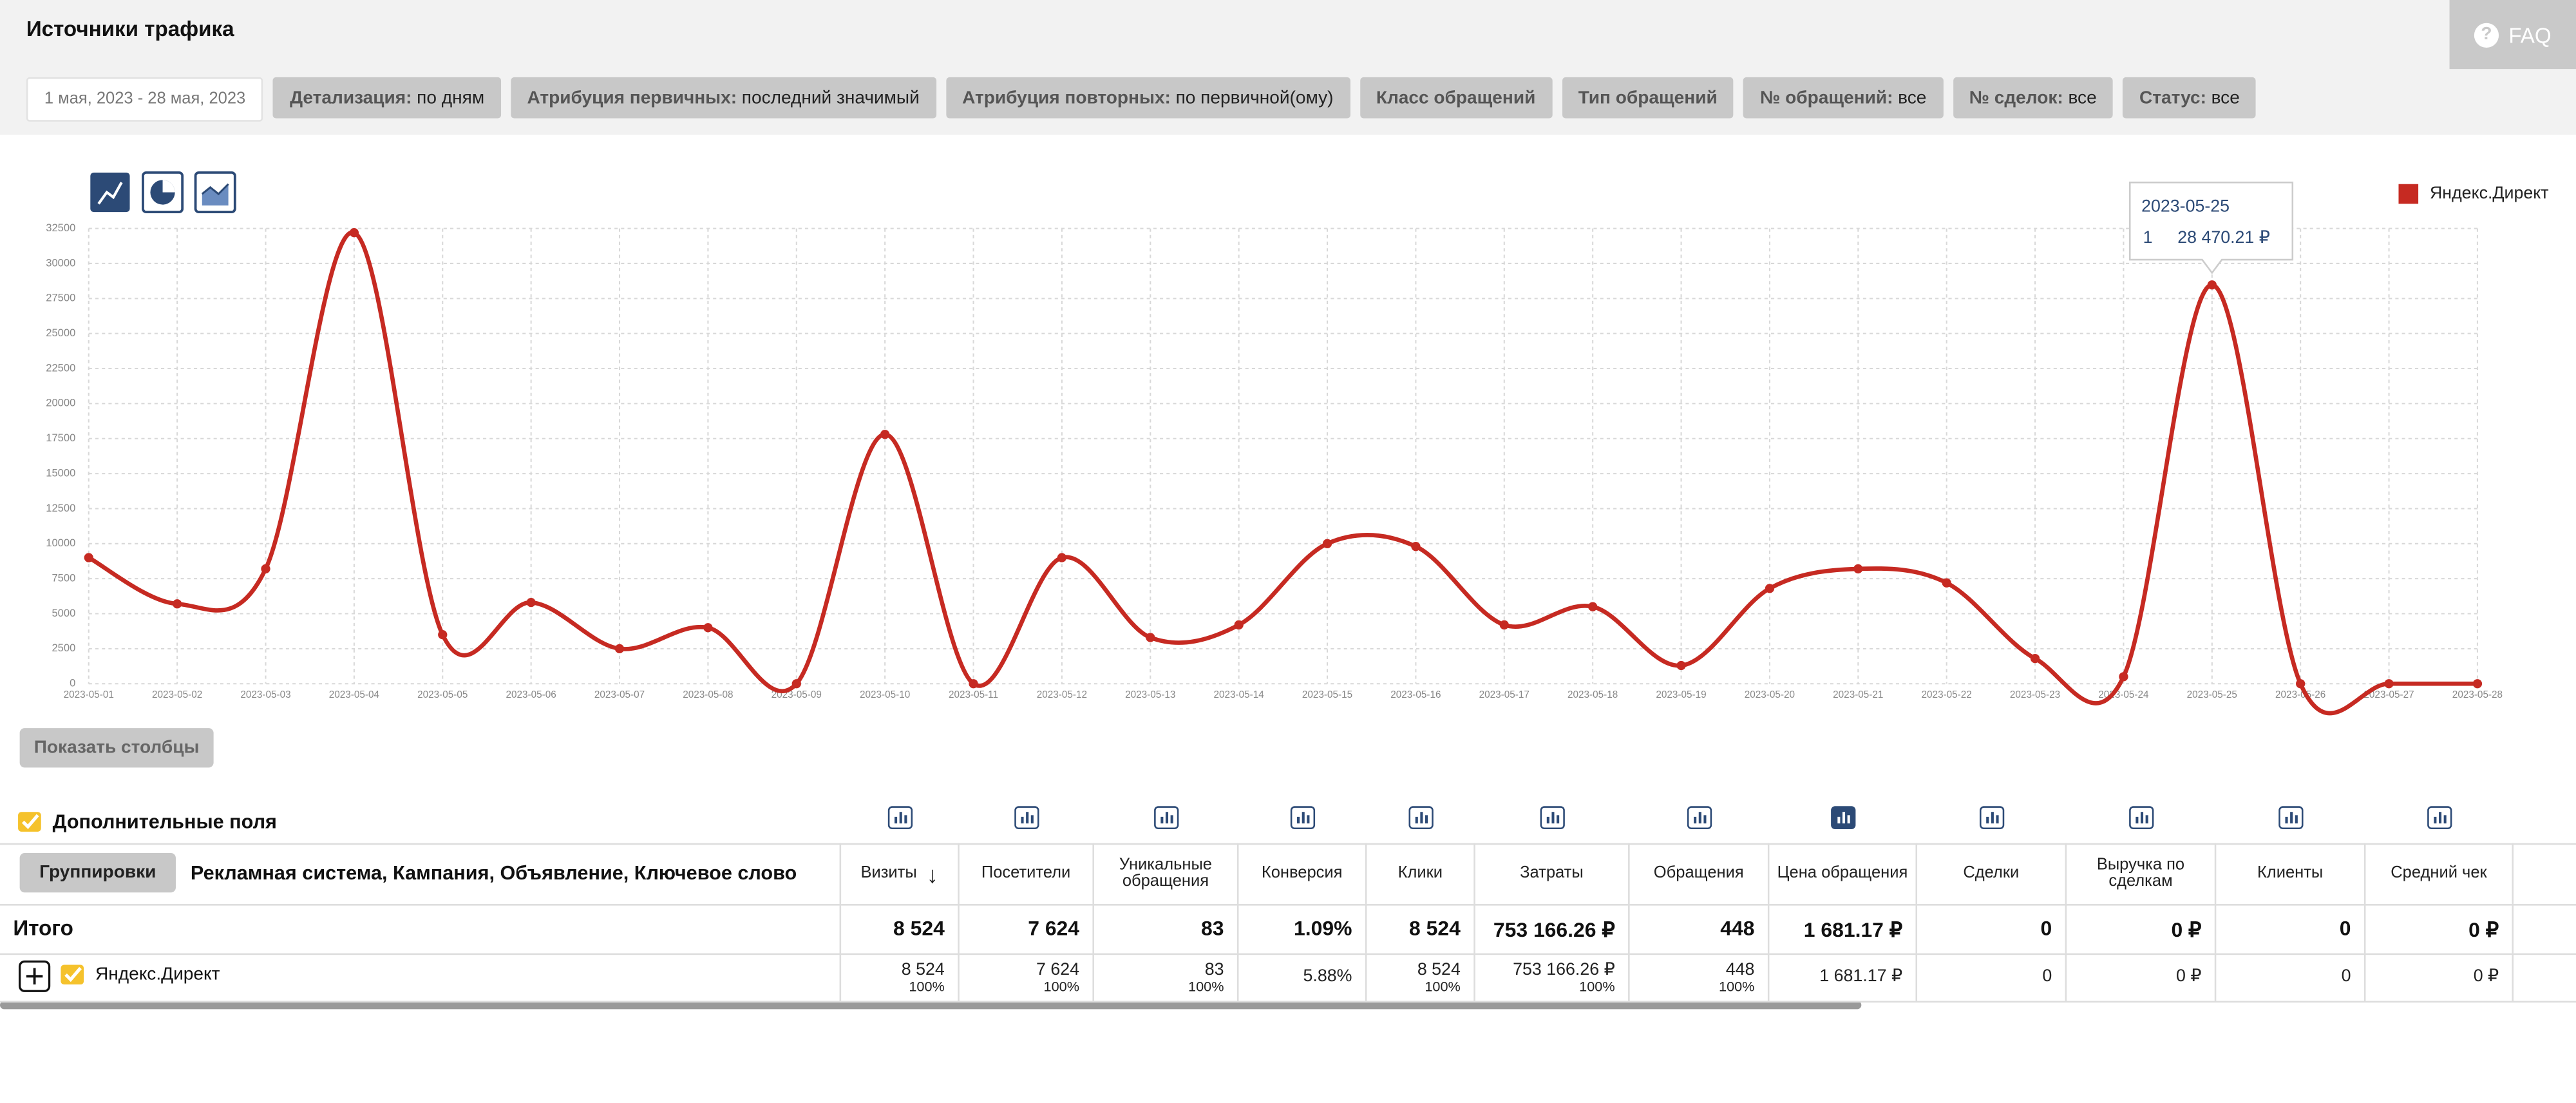  Describe the element at coordinates (116, 748) in the screenshot. I see `show-columns-button: Показать столбцы` at that location.